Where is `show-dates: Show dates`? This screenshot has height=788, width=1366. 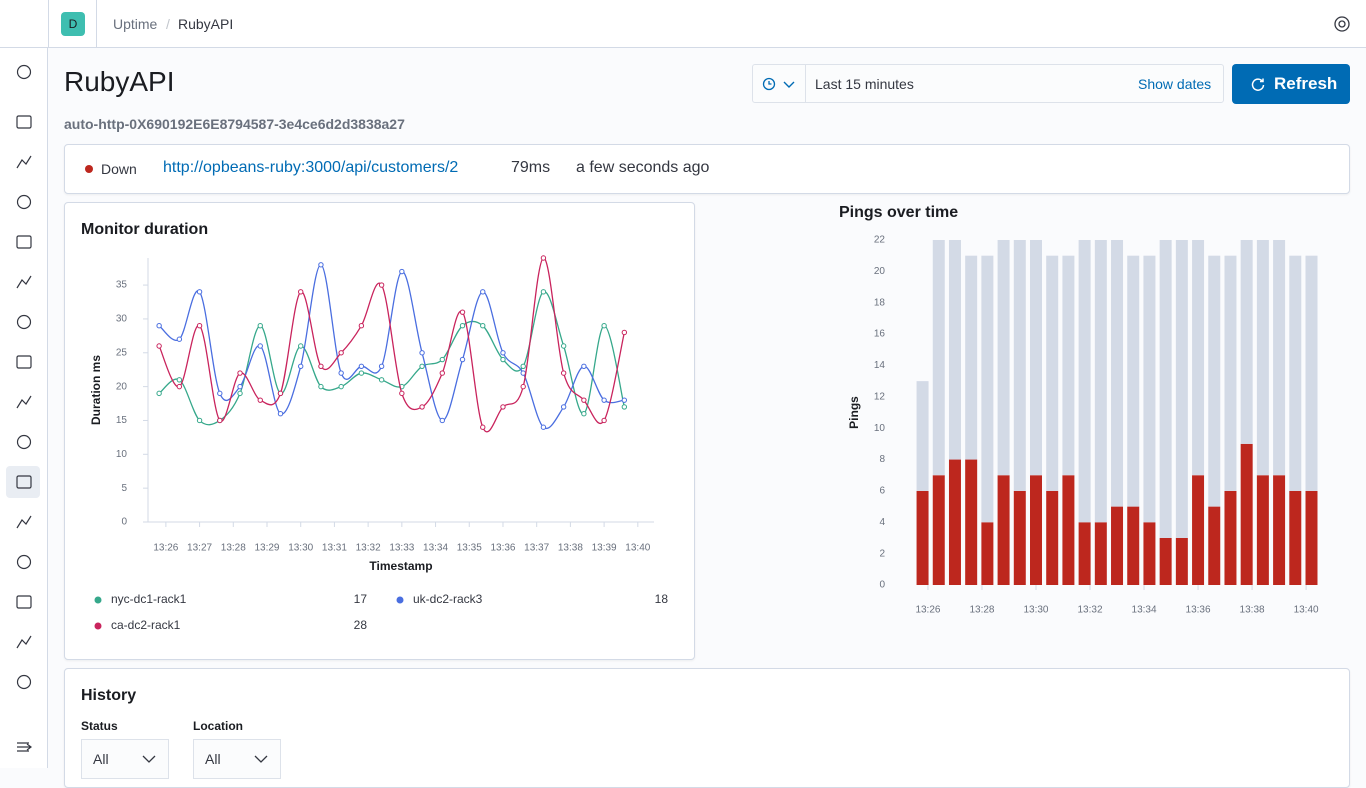
show-dates: Show dates is located at coordinates (1175, 84).